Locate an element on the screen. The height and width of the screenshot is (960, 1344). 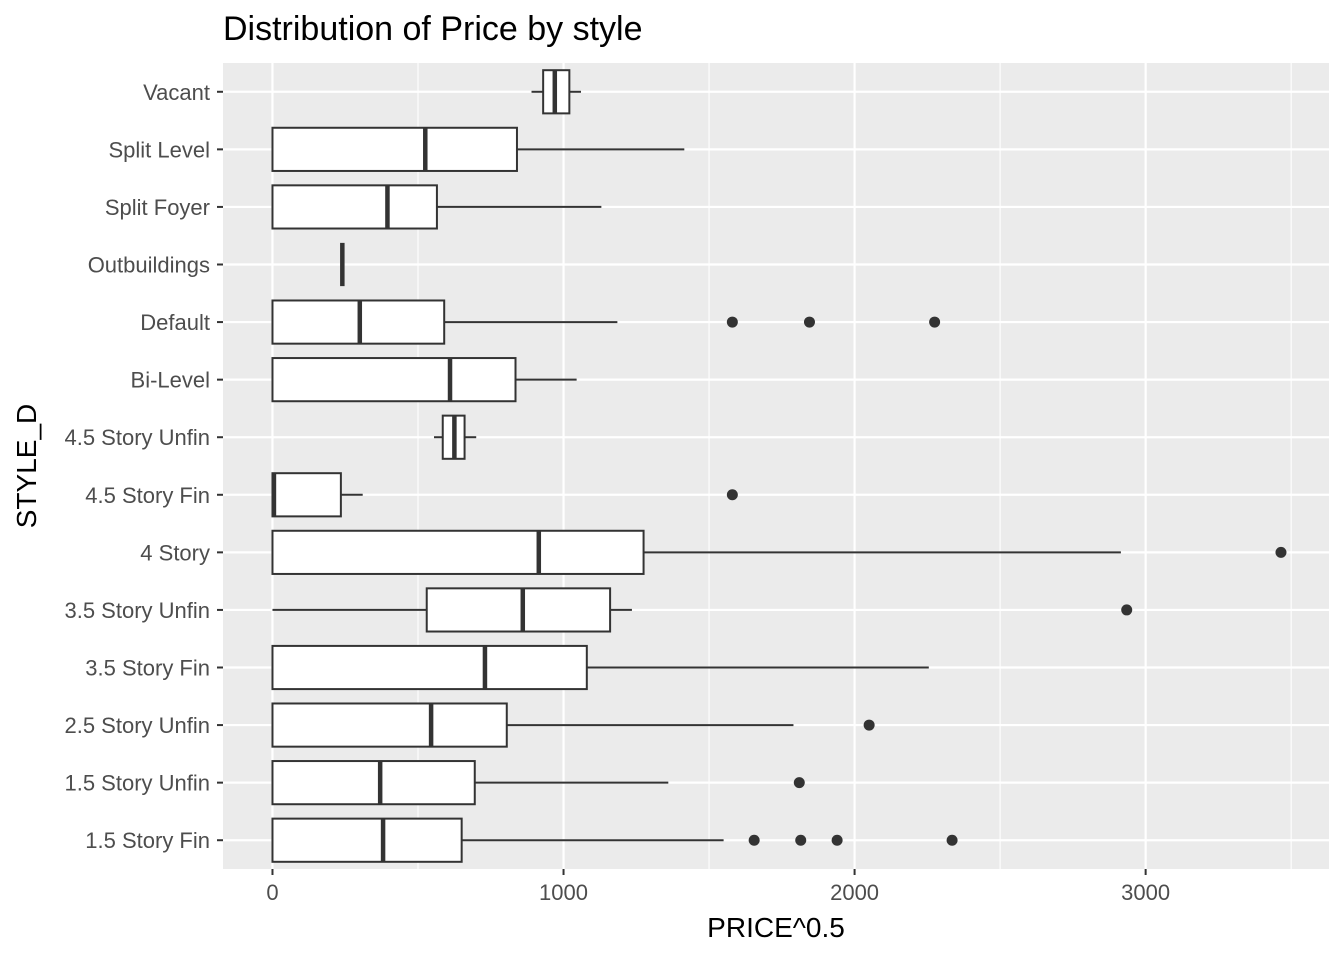
box-1-5-story-unfin is located at coordinates (538, 783).